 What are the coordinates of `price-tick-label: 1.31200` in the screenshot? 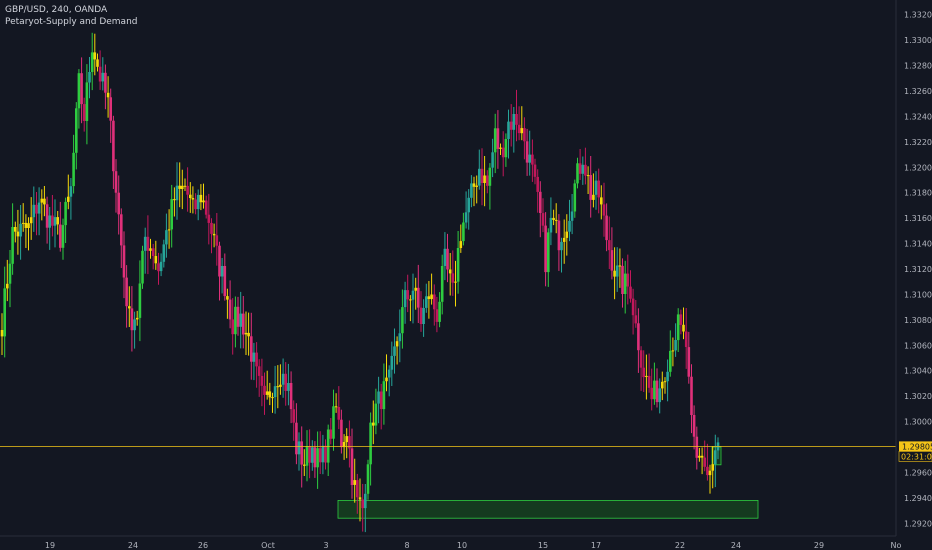 It's located at (918, 269).